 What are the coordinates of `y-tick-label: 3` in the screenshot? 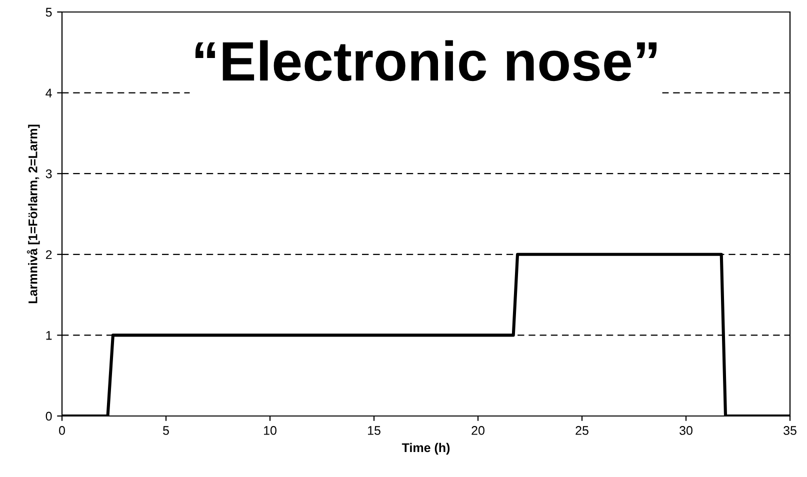 It's located at (49, 173).